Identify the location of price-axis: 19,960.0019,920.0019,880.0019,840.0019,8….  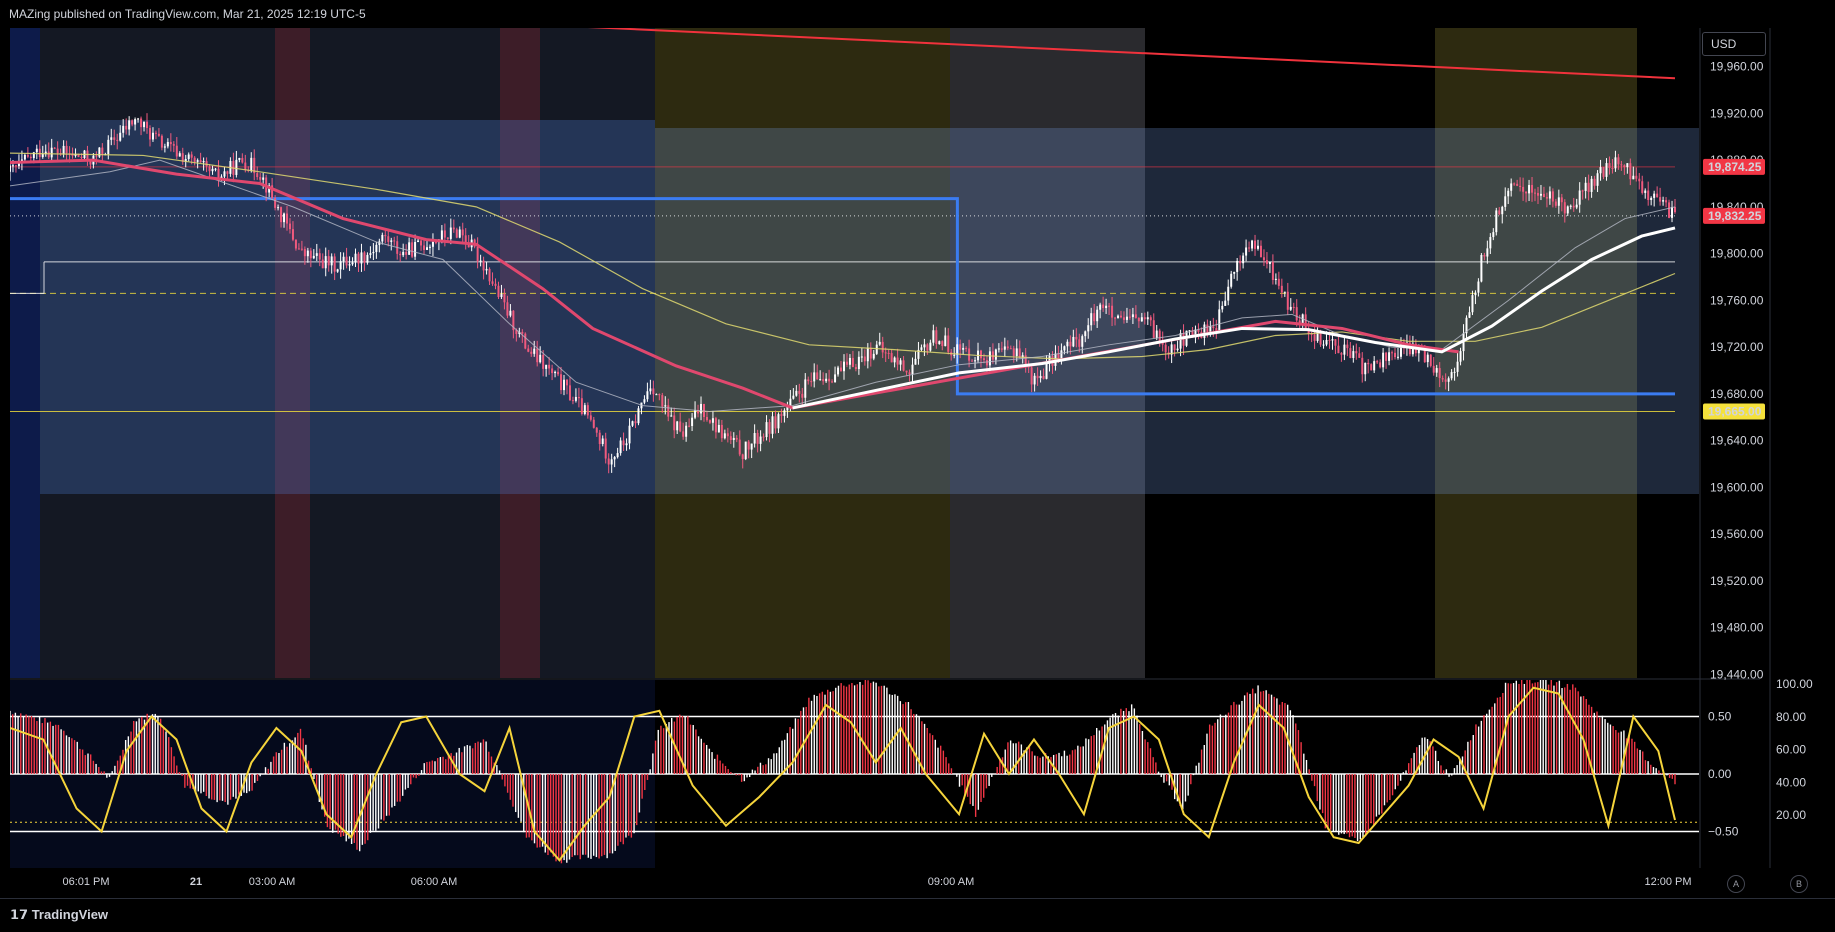
(1737, 371).